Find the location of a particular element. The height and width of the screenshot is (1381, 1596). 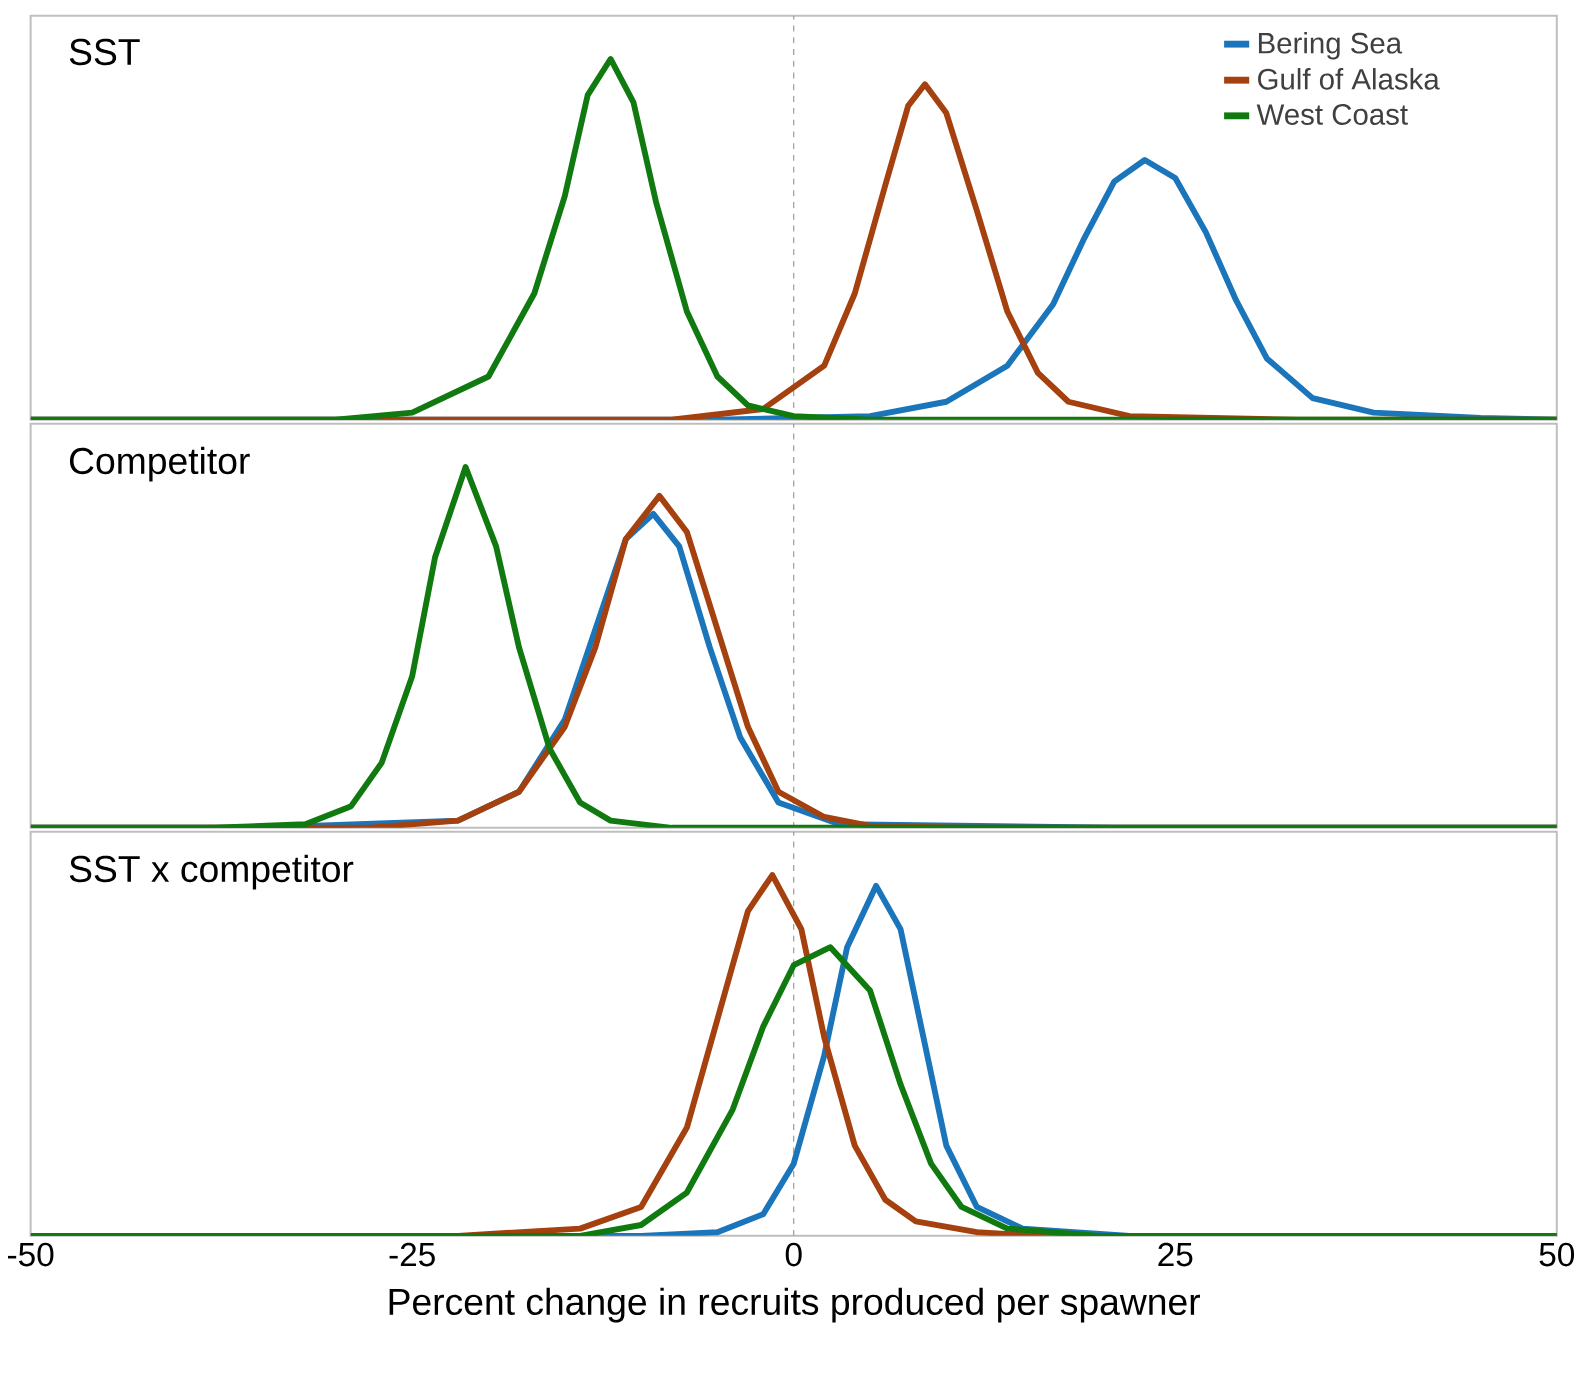

x-tick-label: -50 is located at coordinates (31, 1254).